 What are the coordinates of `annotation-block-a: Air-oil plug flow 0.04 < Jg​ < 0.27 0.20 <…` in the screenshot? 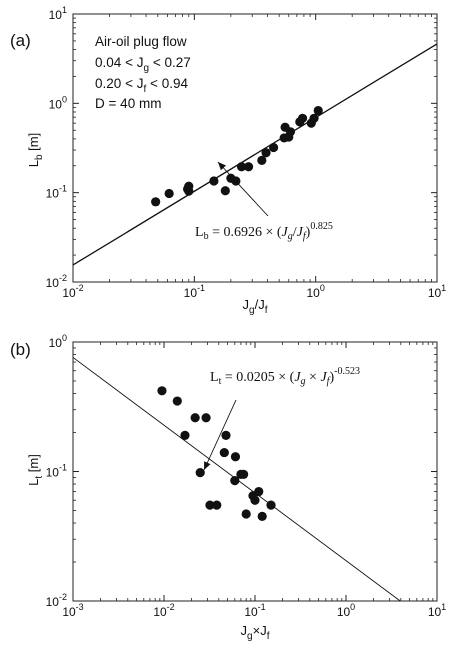 It's located at (143, 72).